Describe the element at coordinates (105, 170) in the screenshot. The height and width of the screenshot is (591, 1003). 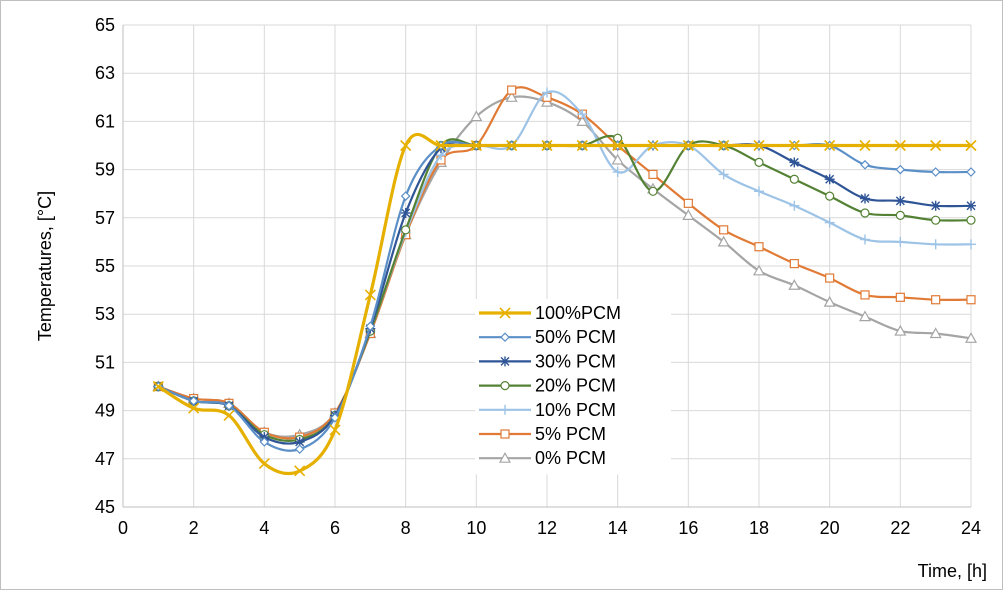
I see `y-tick-label: 59` at that location.